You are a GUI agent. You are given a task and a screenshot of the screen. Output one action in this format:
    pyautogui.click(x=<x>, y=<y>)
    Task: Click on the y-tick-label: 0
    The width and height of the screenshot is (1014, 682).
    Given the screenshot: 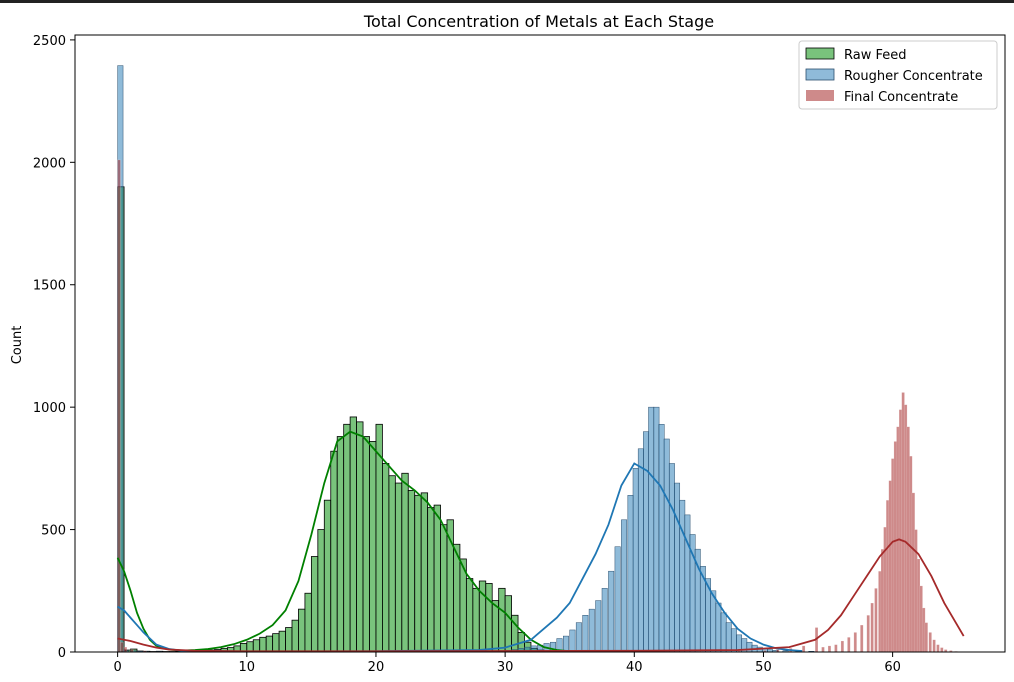 What is the action you would take?
    pyautogui.click(x=62, y=653)
    